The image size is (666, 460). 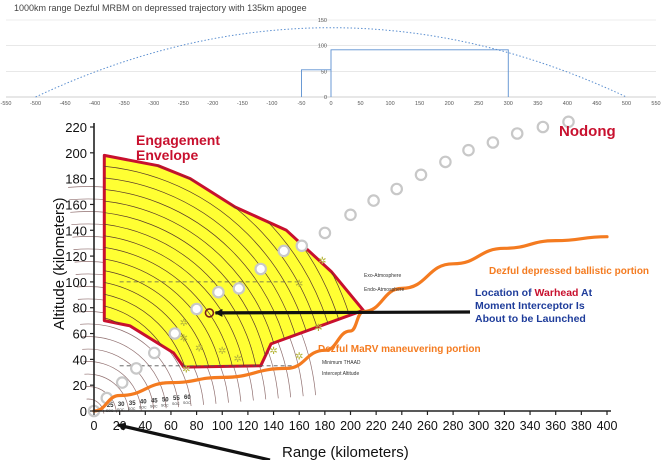 I want to click on top-x-tick-label: -550, so click(x=5, y=104).